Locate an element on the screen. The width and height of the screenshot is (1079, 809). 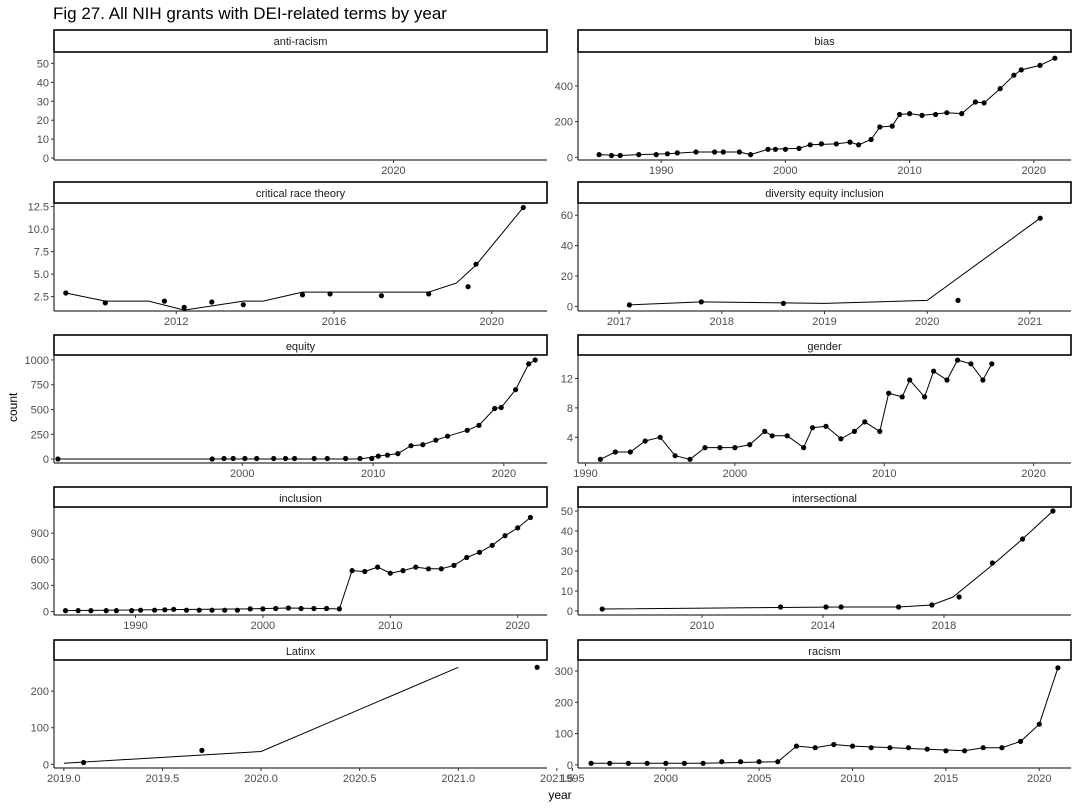
y-tick-label: 10 is located at coordinates (567, 592).